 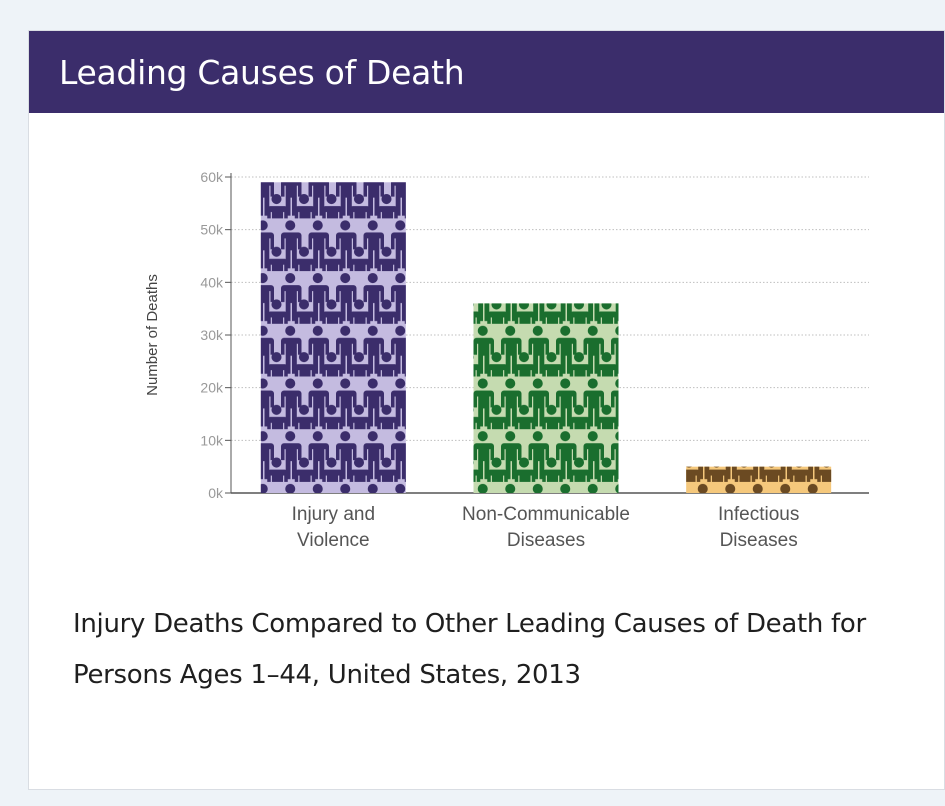 What do you see at coordinates (212, 388) in the screenshot?
I see `y-tick-label: 20k` at bounding box center [212, 388].